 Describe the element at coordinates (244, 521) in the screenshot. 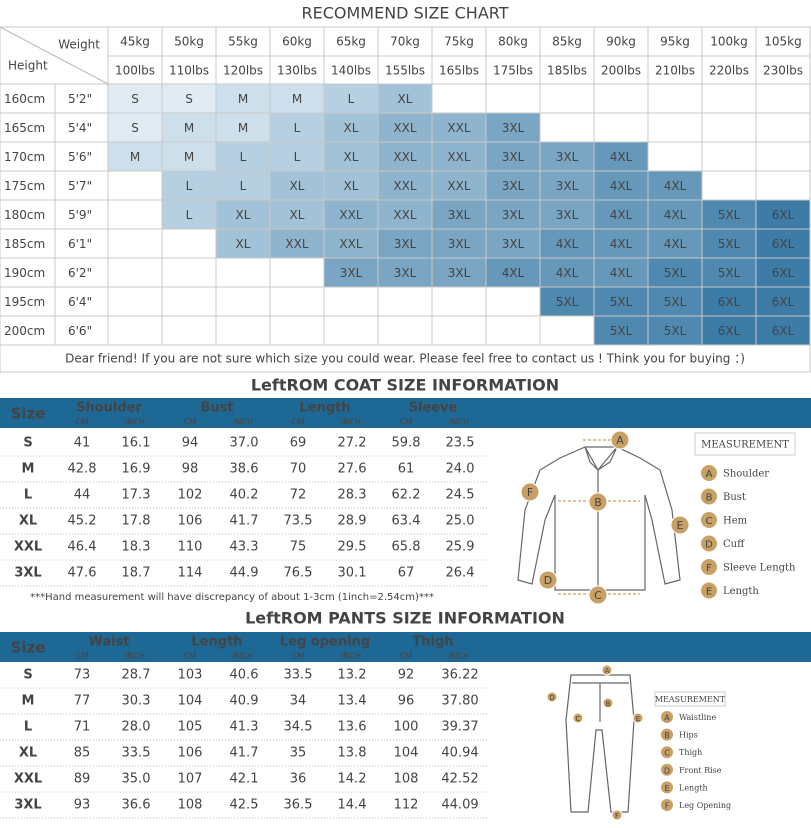

I see `cell-value: 41.7` at that location.